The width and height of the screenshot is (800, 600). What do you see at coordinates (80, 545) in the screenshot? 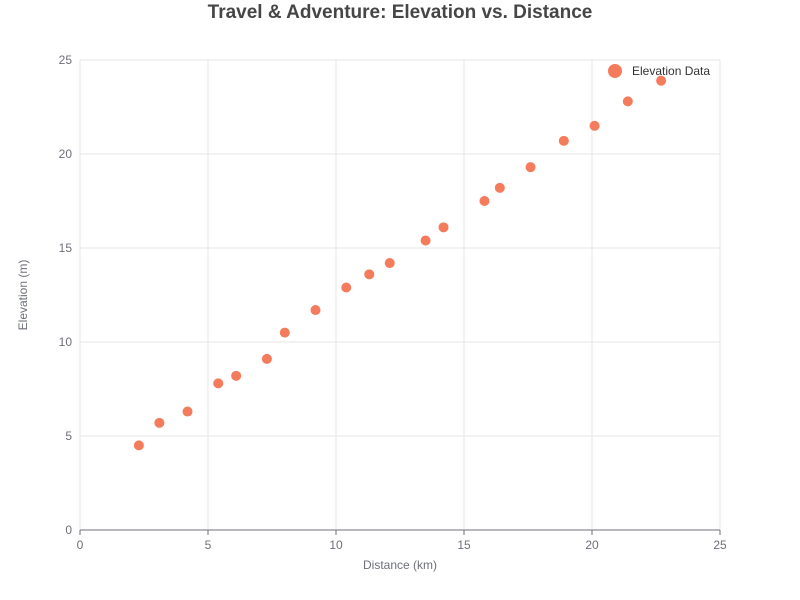
I see `x-tick-label: 0` at bounding box center [80, 545].